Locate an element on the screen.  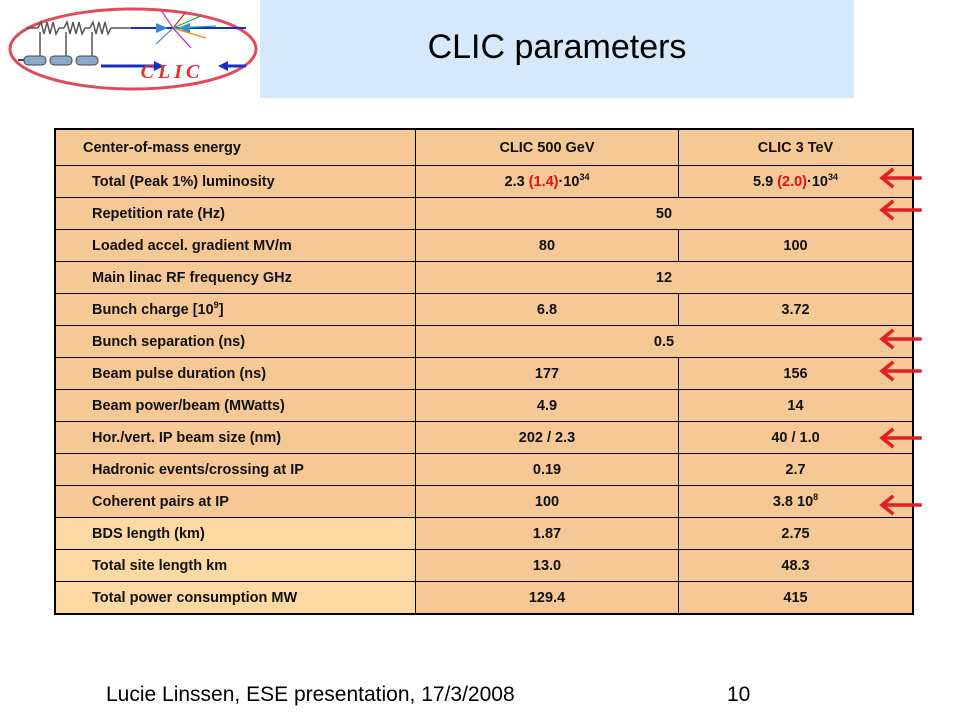
title-band: CLIC parameters is located at coordinates (557, 49).